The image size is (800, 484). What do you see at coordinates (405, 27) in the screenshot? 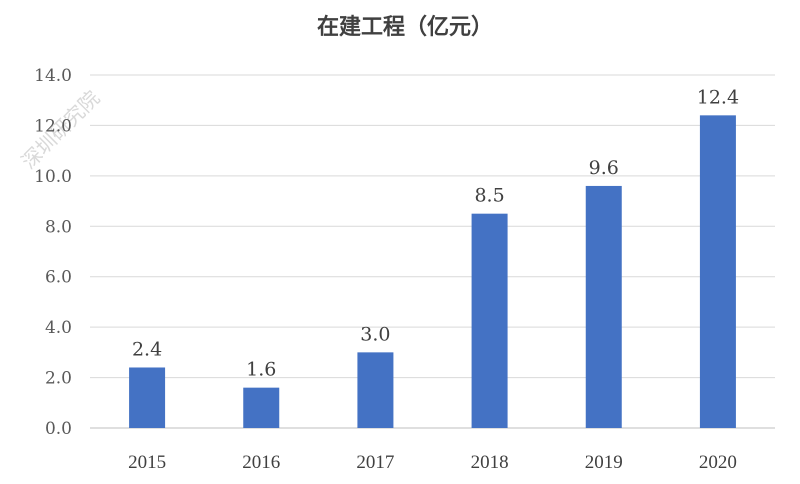
I see `chart-title: 在建工程（亿元）` at bounding box center [405, 27].